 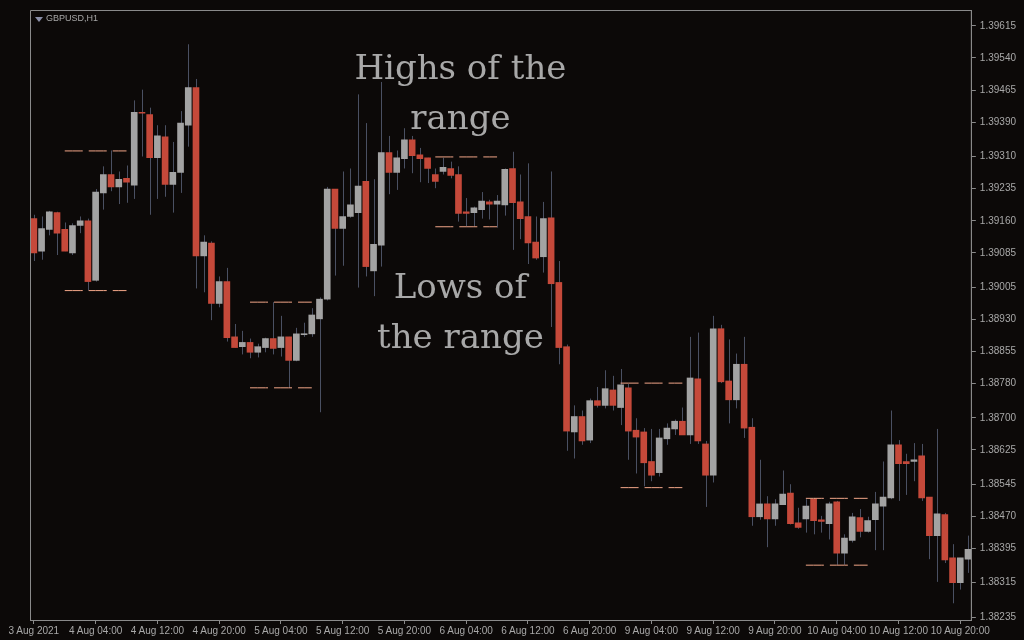 What do you see at coordinates (998, 286) in the screenshot?
I see `y-tick-label: 1.39005` at bounding box center [998, 286].